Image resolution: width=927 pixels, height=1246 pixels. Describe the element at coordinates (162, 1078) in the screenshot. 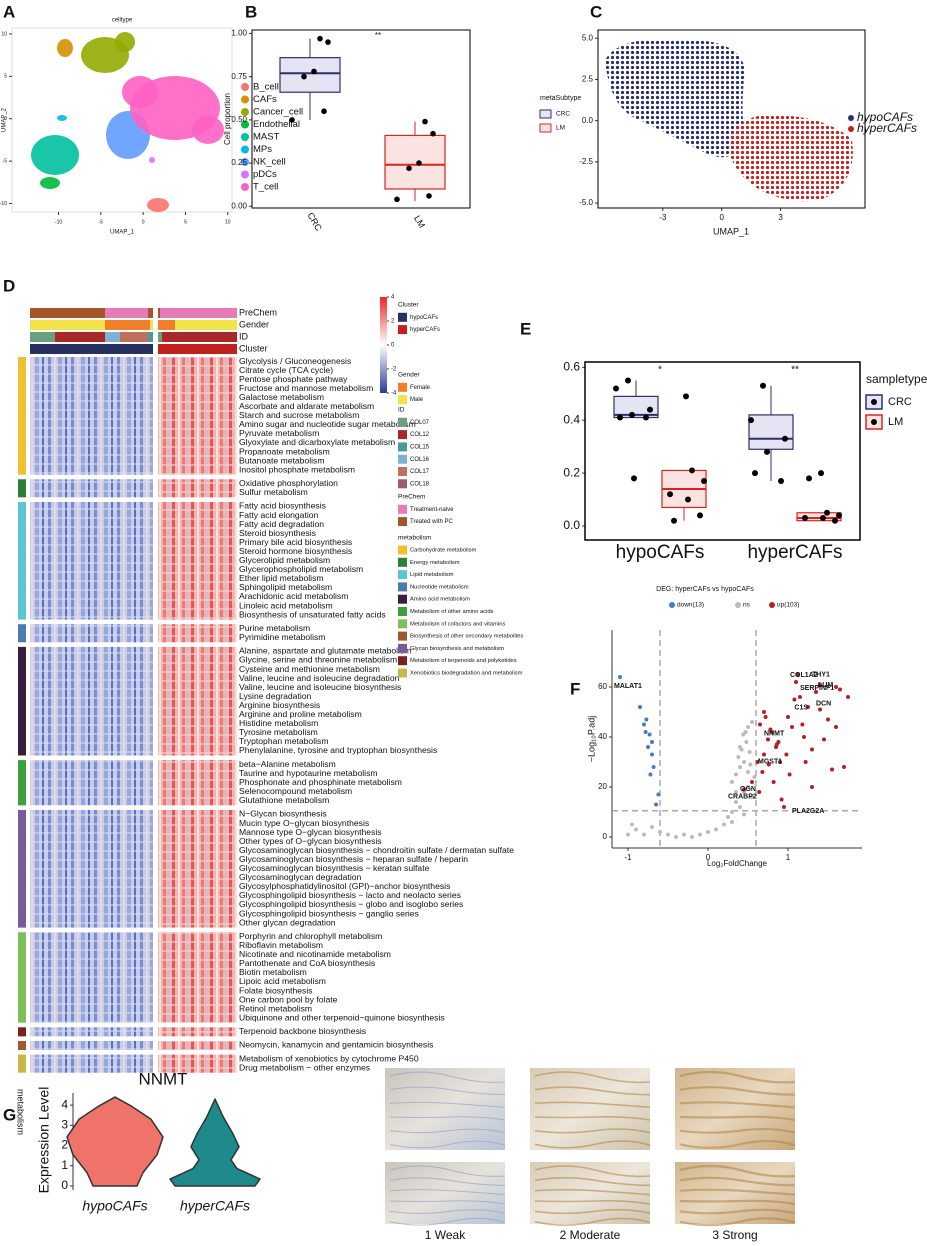

I see `chart-title: NNMT` at that location.